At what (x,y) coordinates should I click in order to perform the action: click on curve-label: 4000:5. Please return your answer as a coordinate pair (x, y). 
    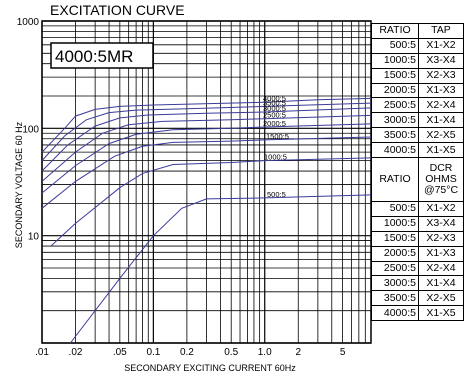
    Looking at the image, I should click on (274, 98).